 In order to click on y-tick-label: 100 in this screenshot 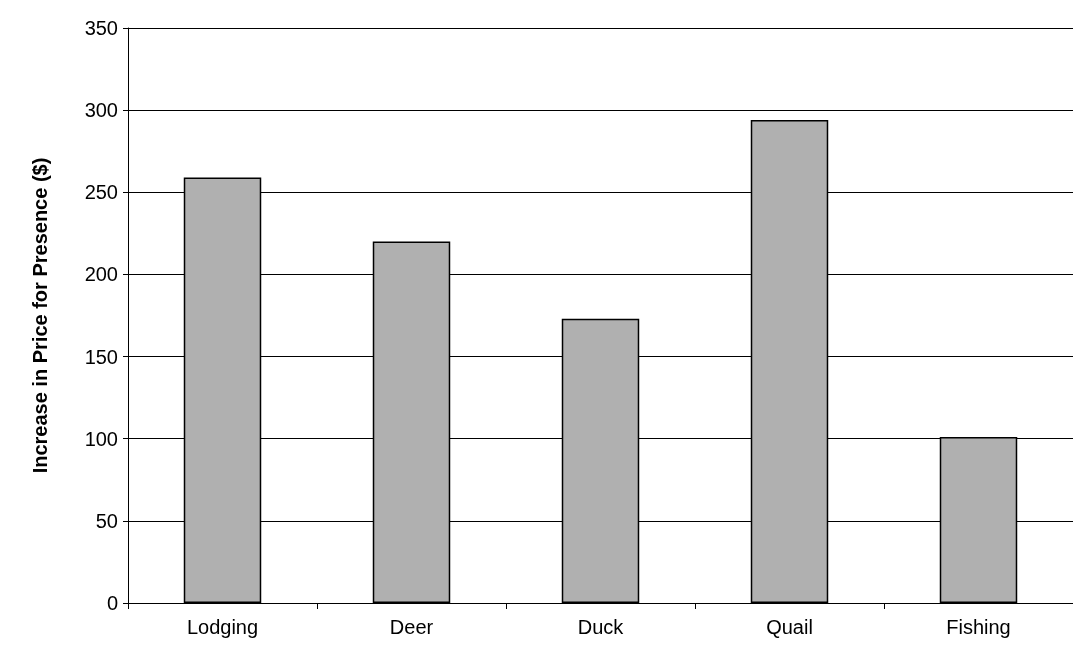, I will do `click(101, 438)`.